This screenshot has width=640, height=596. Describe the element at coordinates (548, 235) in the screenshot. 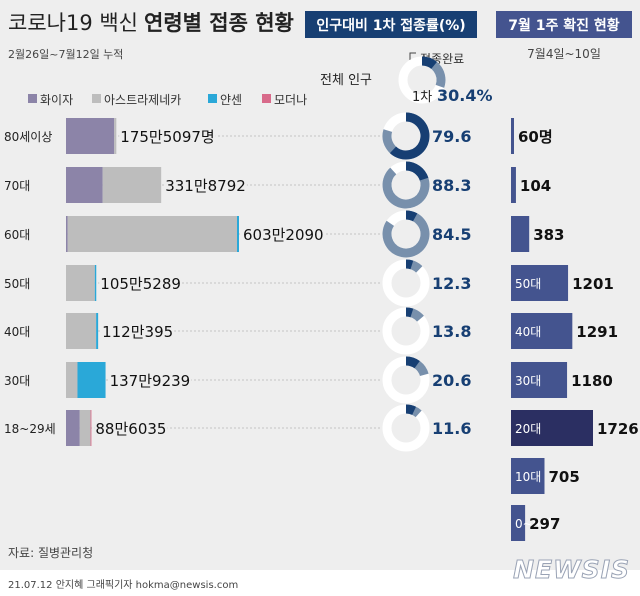

I see `cases-value-label: 383` at that location.